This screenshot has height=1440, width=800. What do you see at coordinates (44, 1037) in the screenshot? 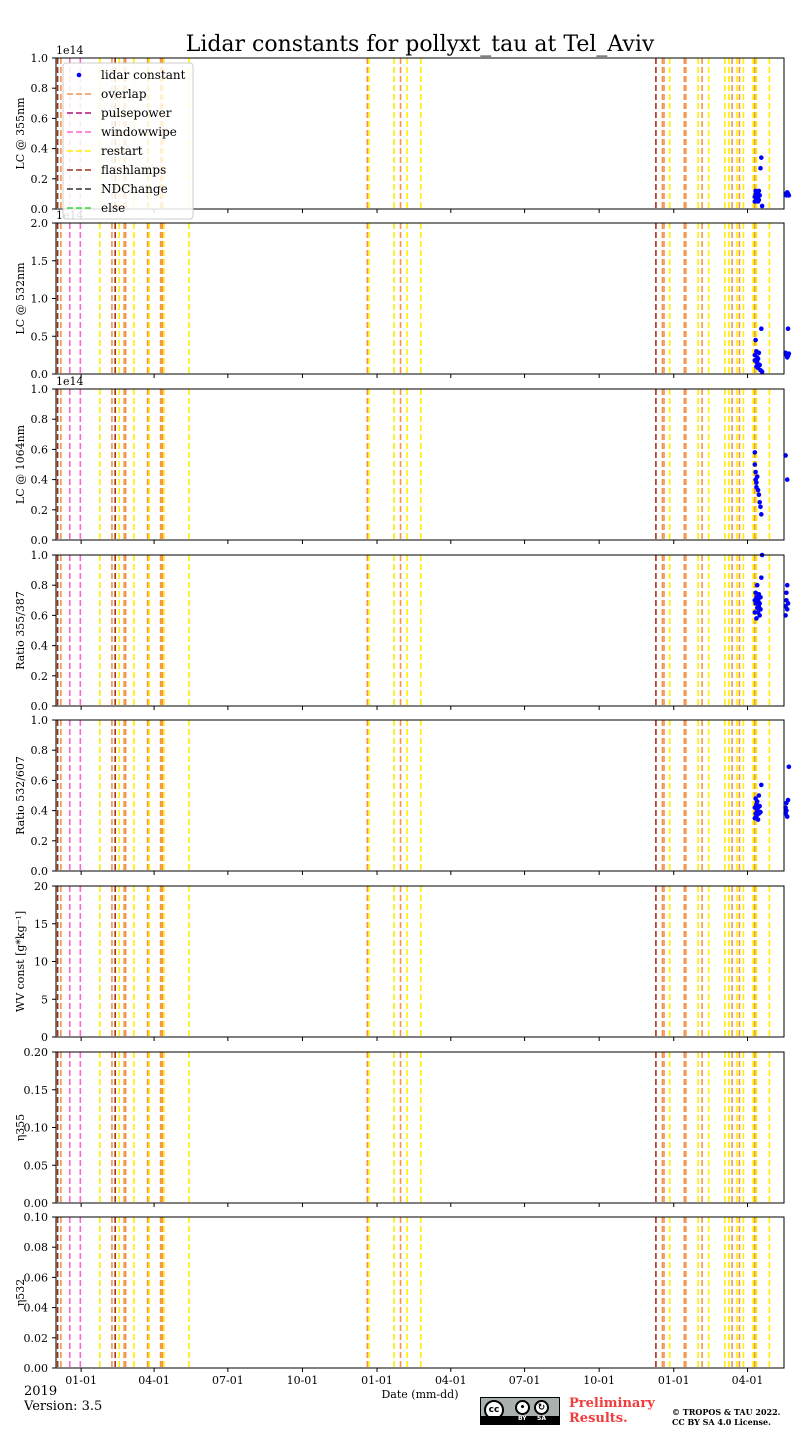
I see `y-tick-label: 0` at bounding box center [44, 1037].